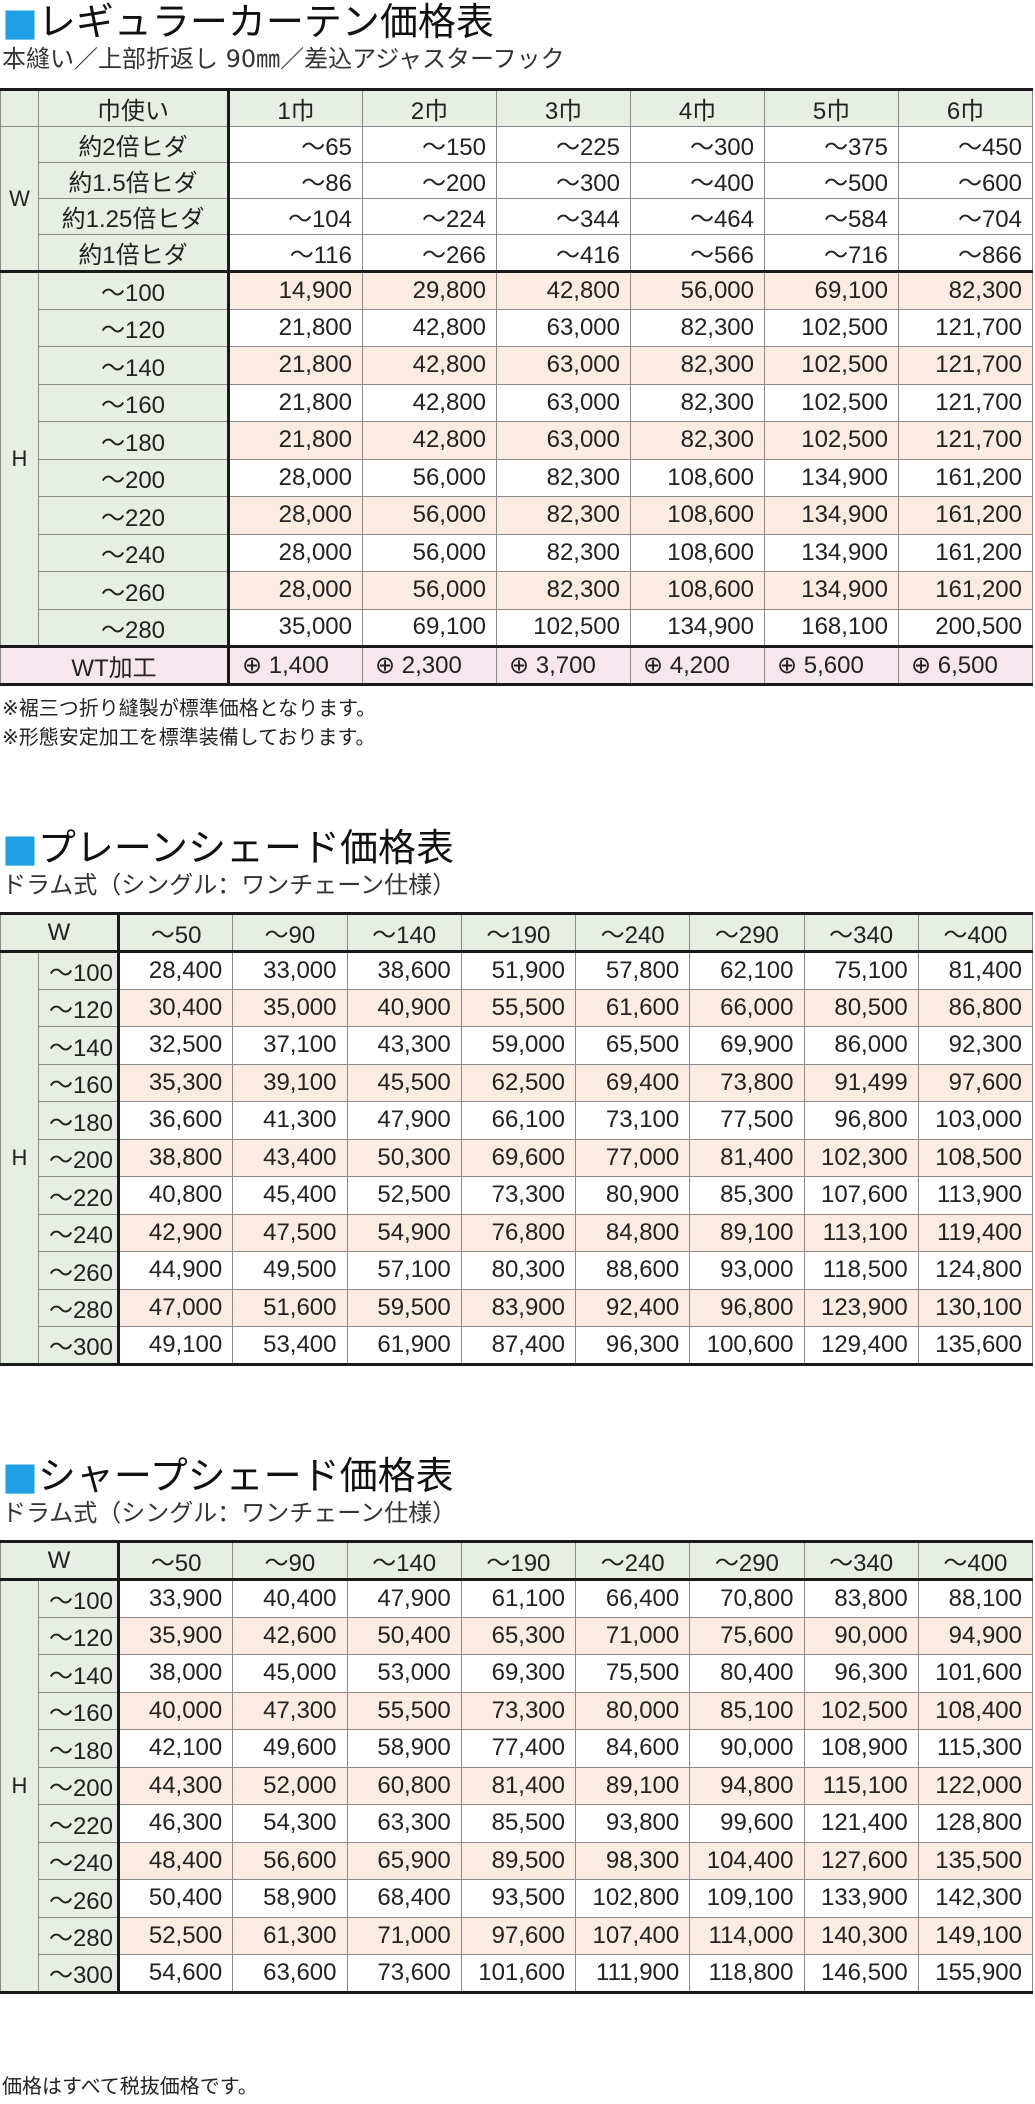 The width and height of the screenshot is (1035, 2104). What do you see at coordinates (429, 440) in the screenshot?
I see `price-cell: 42,800` at bounding box center [429, 440].